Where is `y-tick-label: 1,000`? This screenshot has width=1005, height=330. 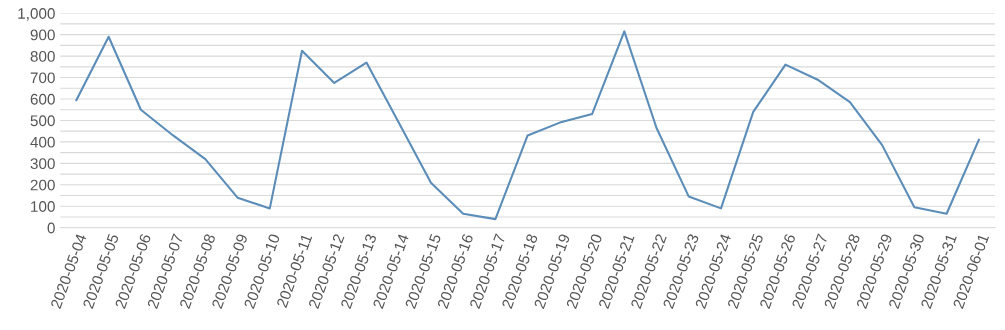 y-tick-label: 1,000 is located at coordinates (36, 14).